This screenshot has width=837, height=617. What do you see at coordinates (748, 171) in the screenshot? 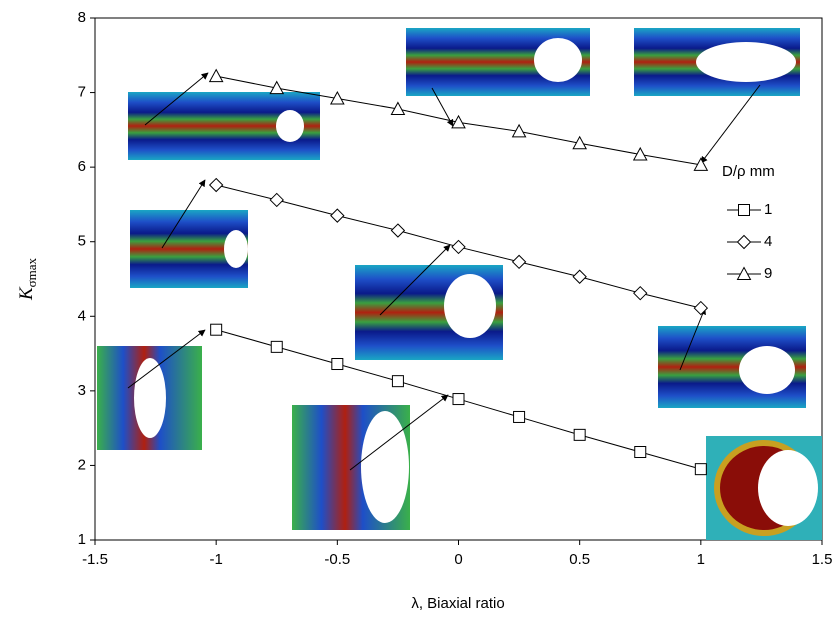
I see `legend-title: D/ρ mm` at bounding box center [748, 171].